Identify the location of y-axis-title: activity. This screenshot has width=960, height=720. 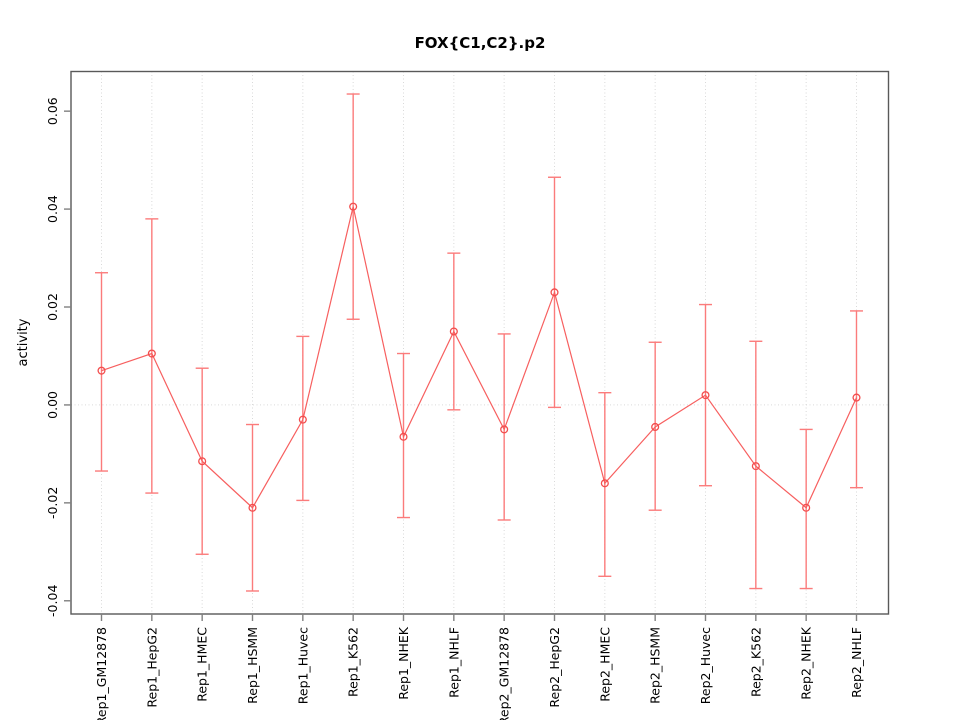
(23, 342).